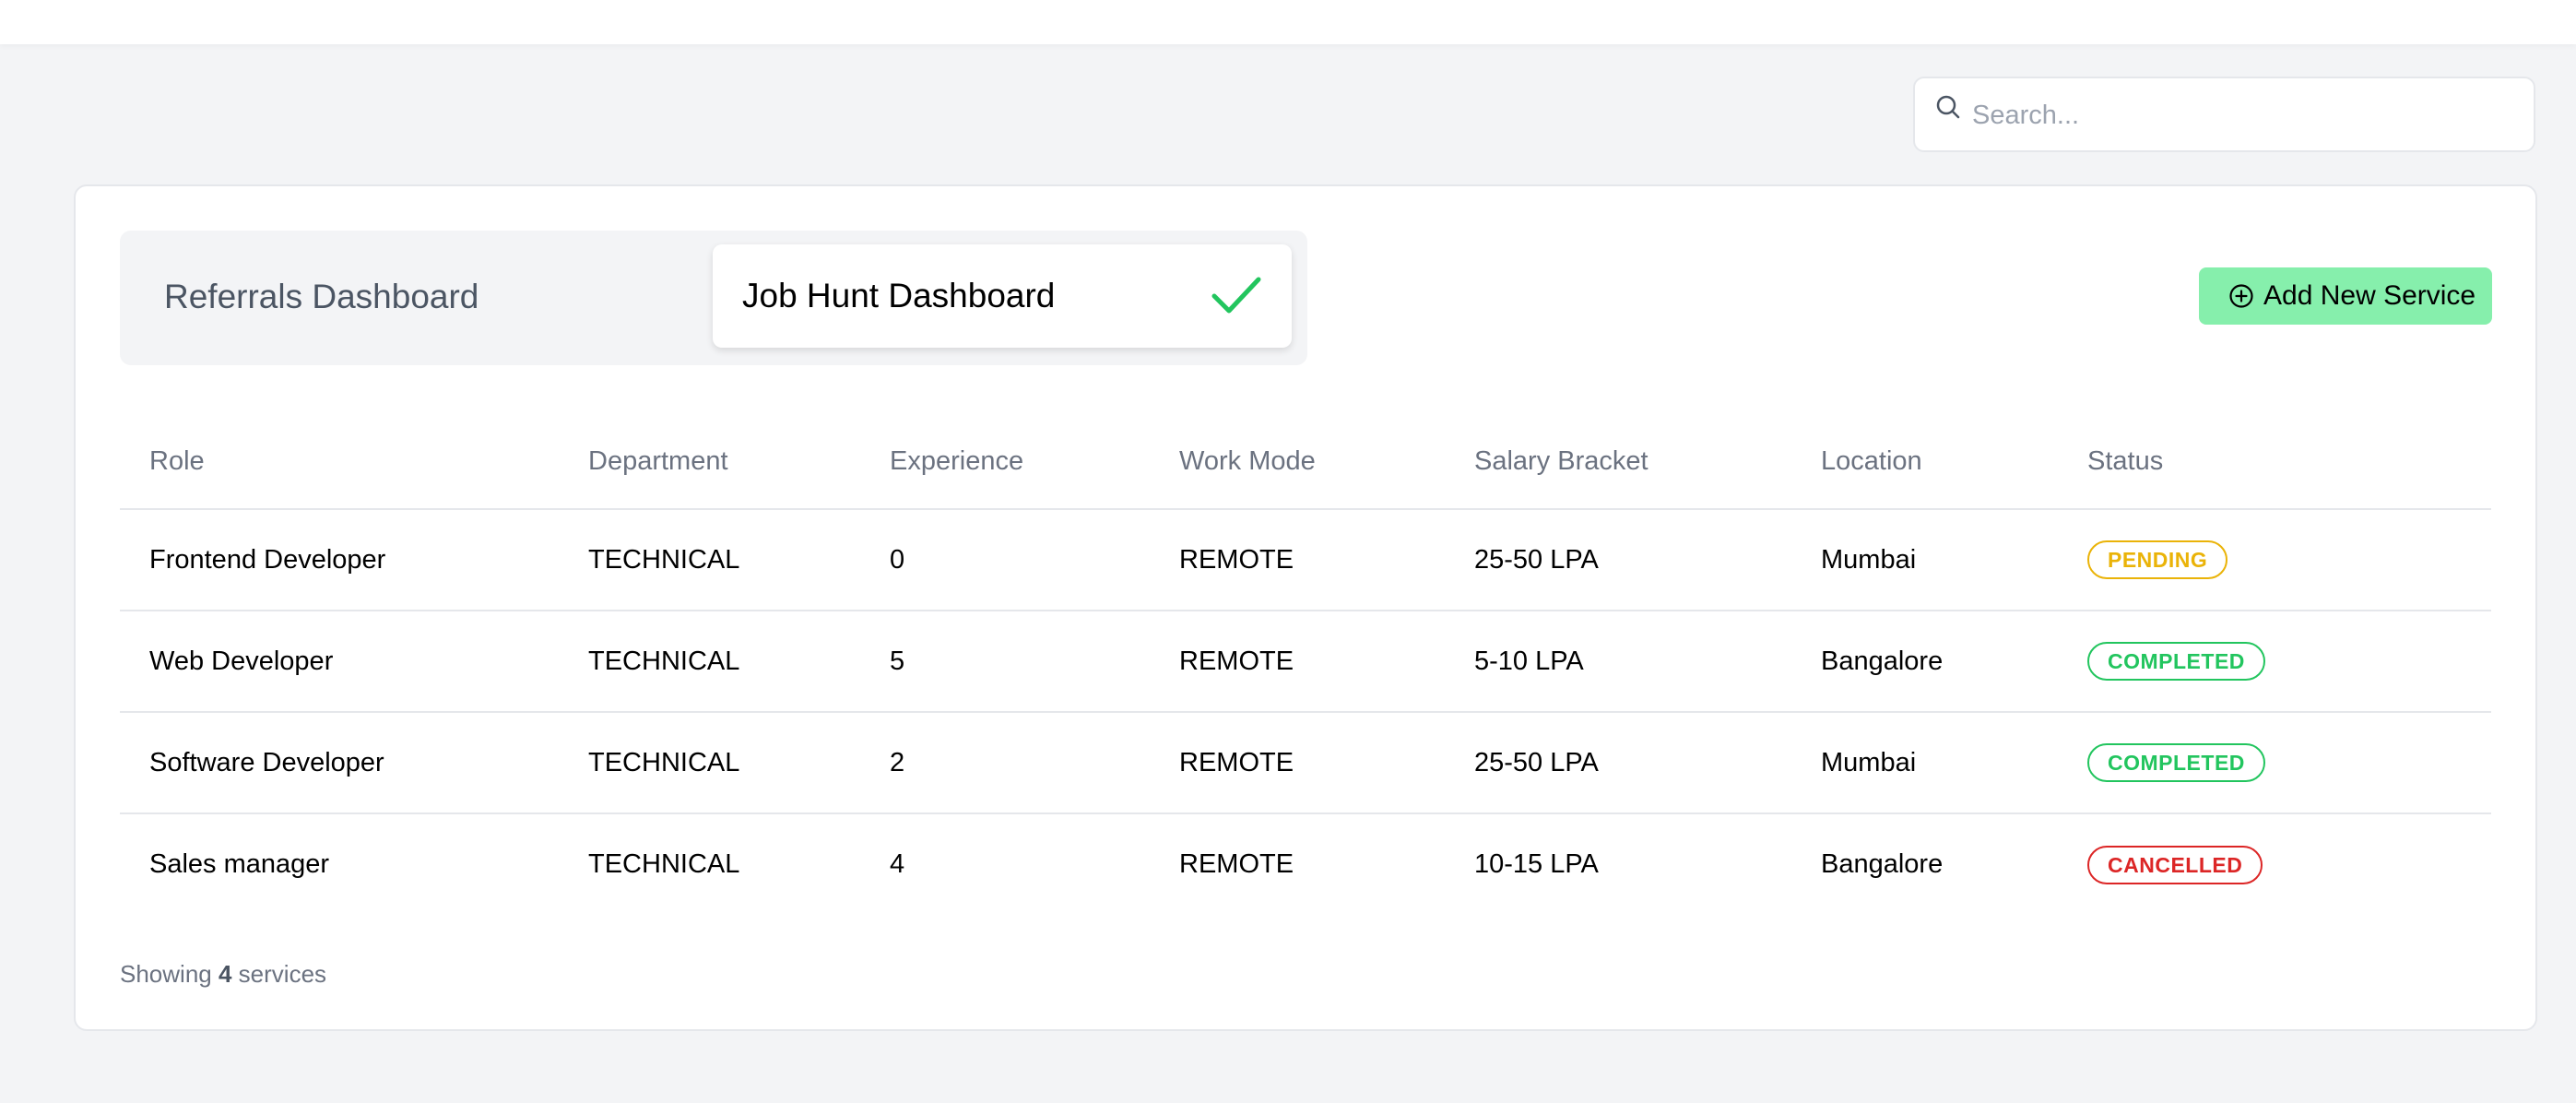  I want to click on add-new-service-button: Add New Service, so click(2345, 296).